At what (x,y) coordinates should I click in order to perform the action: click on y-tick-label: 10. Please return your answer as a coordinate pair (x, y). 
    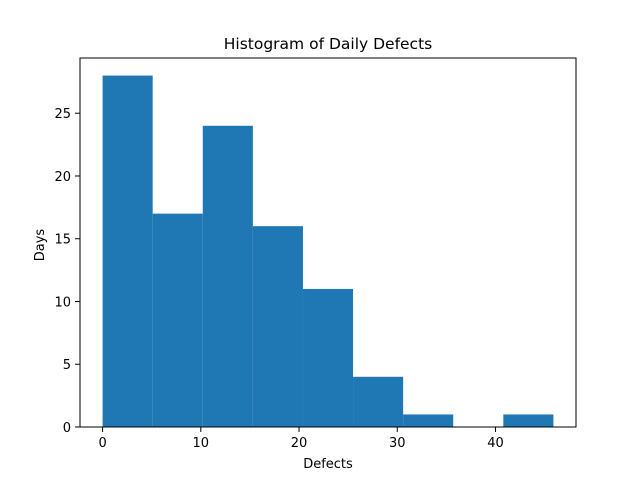
    Looking at the image, I should click on (62, 302).